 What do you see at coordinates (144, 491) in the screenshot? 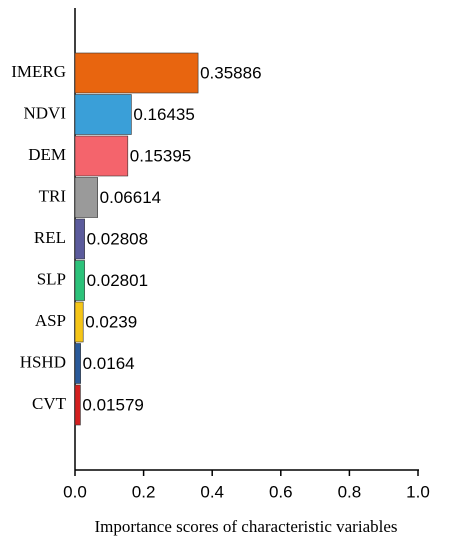
I see `x-tick-label: 0.2` at bounding box center [144, 491].